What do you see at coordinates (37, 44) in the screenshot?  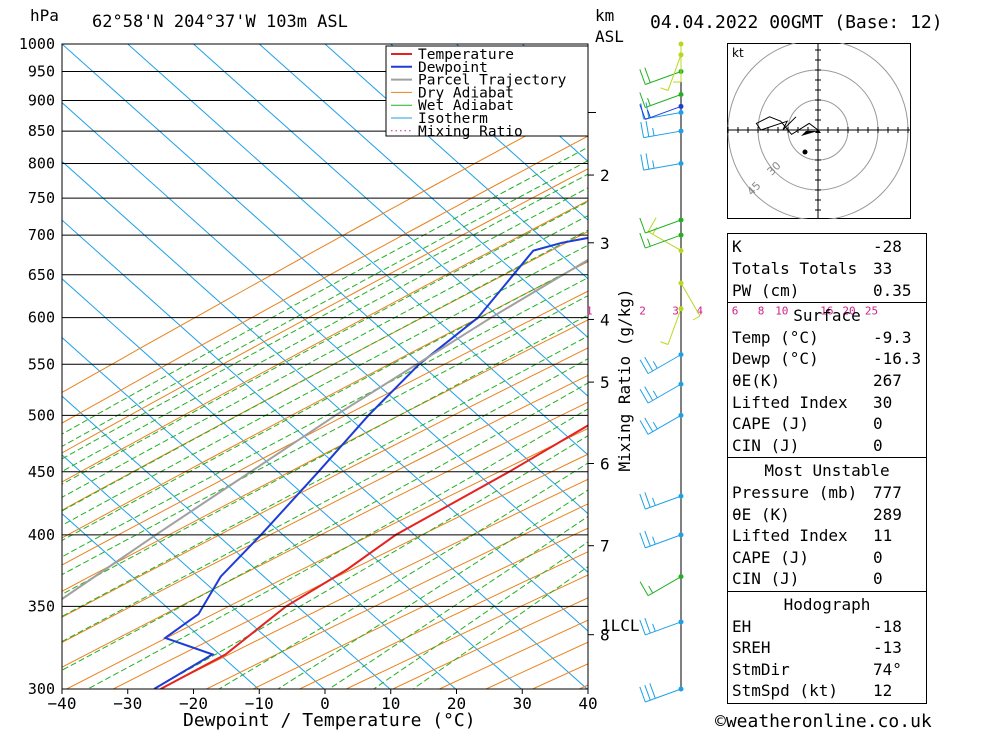 I see `pressure-tick-label: 1000` at bounding box center [37, 44].